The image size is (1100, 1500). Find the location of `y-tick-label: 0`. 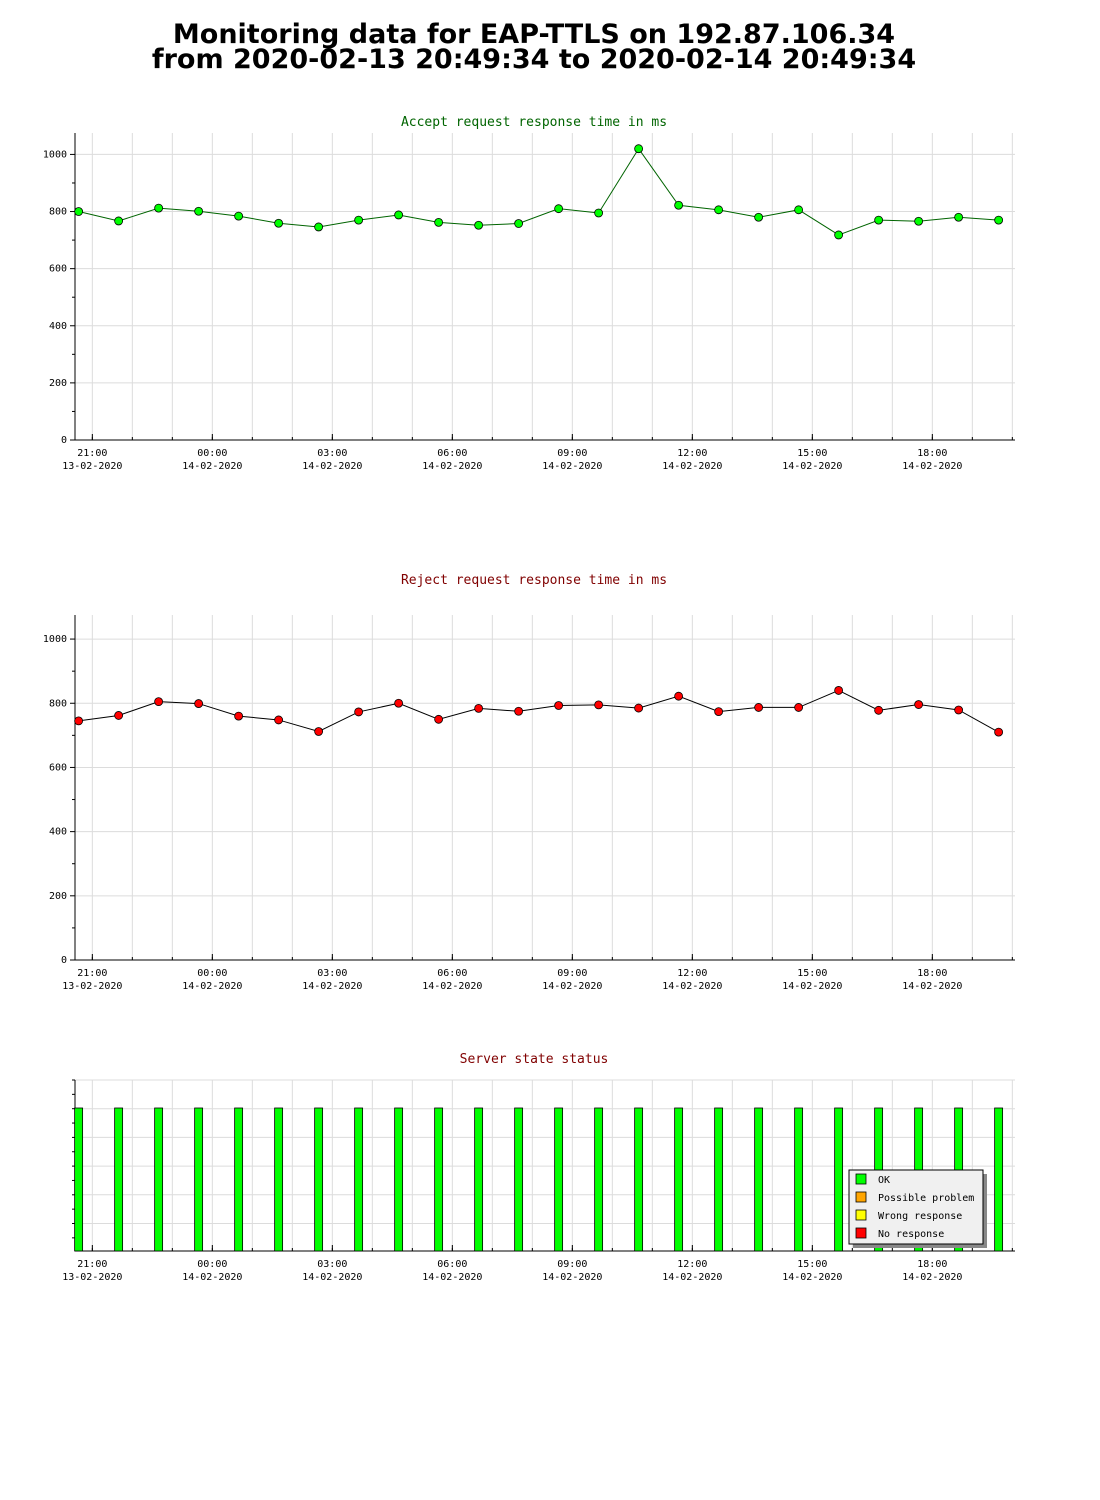

y-tick-label: 0 is located at coordinates (64, 960).